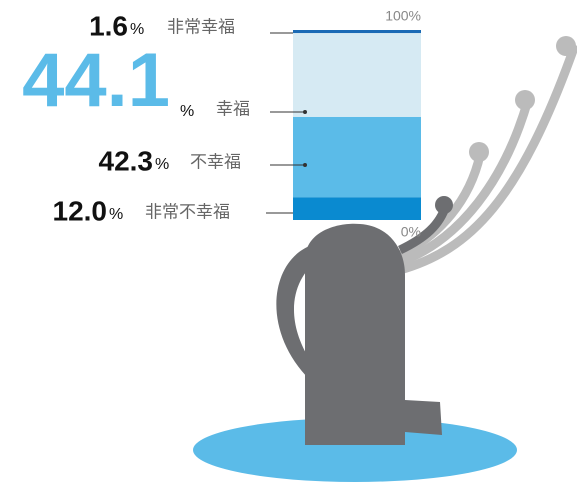  What do you see at coordinates (126, 160) in the screenshot?
I see `value-label: 42.3` at bounding box center [126, 160].